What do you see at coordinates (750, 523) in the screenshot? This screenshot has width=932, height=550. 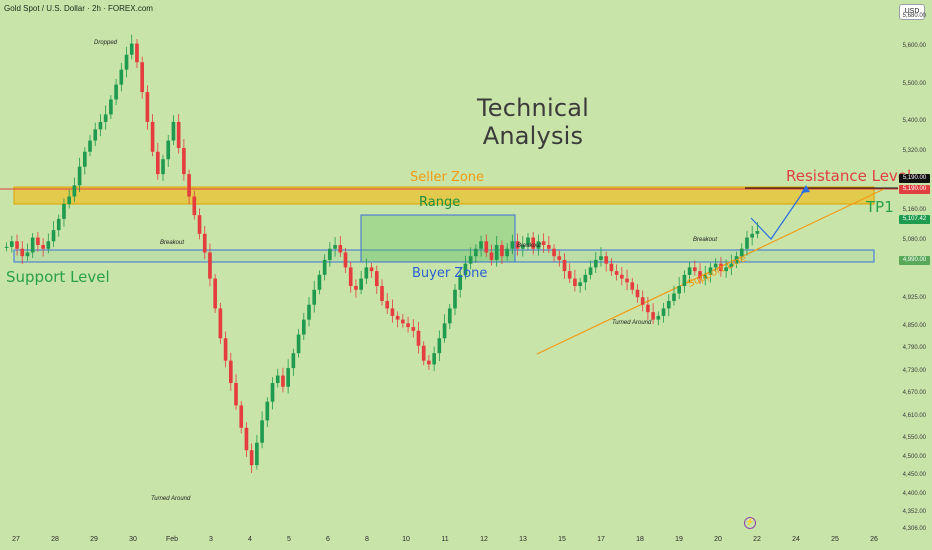 I see `lightning-icon: ⚡` at bounding box center [750, 523].